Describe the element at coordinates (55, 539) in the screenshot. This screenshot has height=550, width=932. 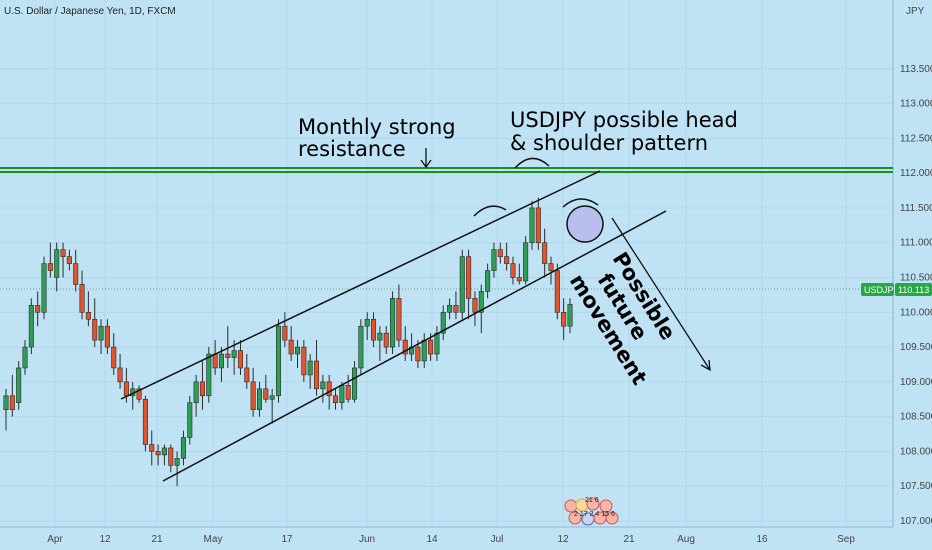
I see `time-tick-label: Apr` at that location.